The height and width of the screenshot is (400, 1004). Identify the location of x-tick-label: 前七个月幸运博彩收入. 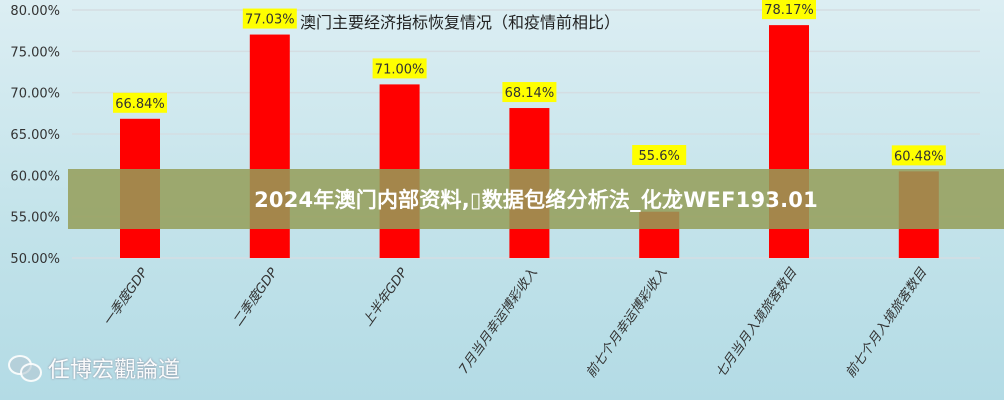
(627, 323).